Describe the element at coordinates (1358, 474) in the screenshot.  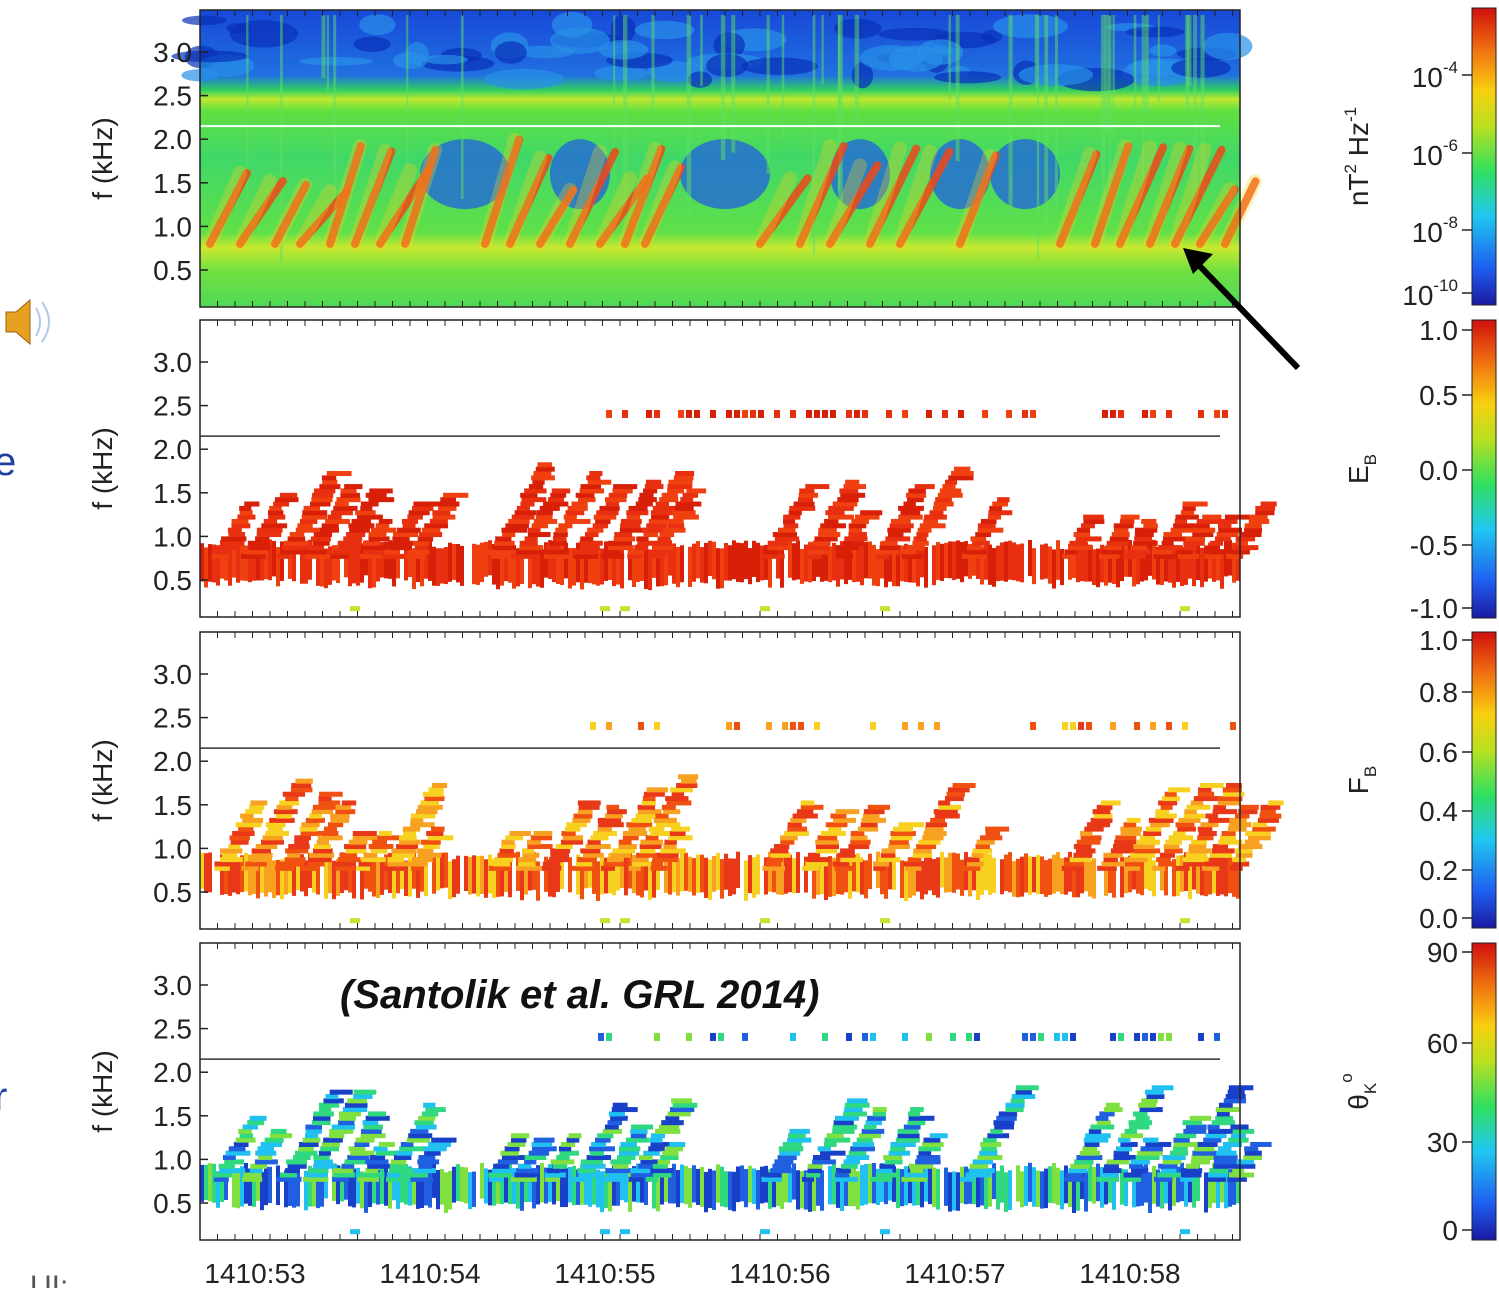
I see `label-base: E` at that location.